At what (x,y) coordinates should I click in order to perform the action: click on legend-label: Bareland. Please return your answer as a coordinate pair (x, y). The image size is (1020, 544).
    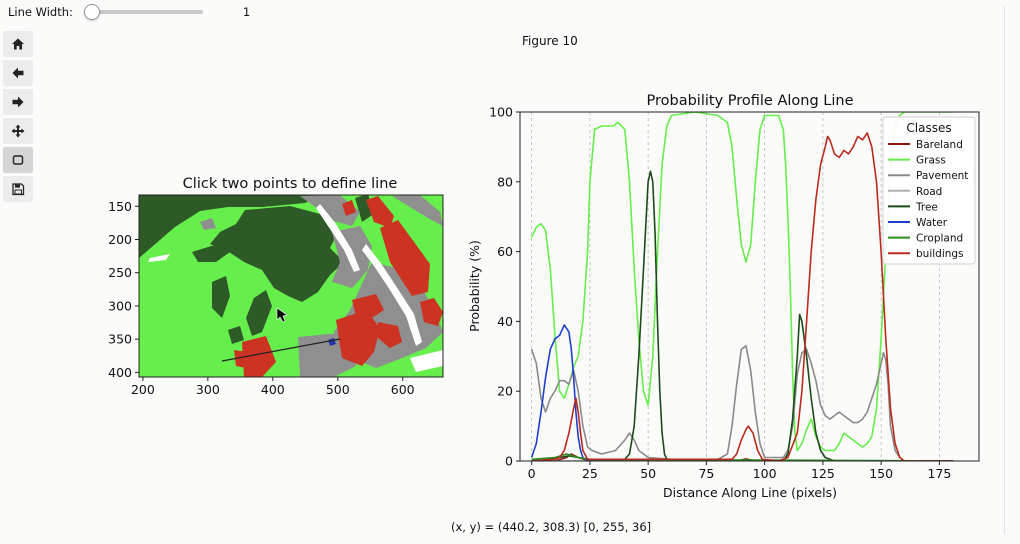
    Looking at the image, I should click on (939, 145).